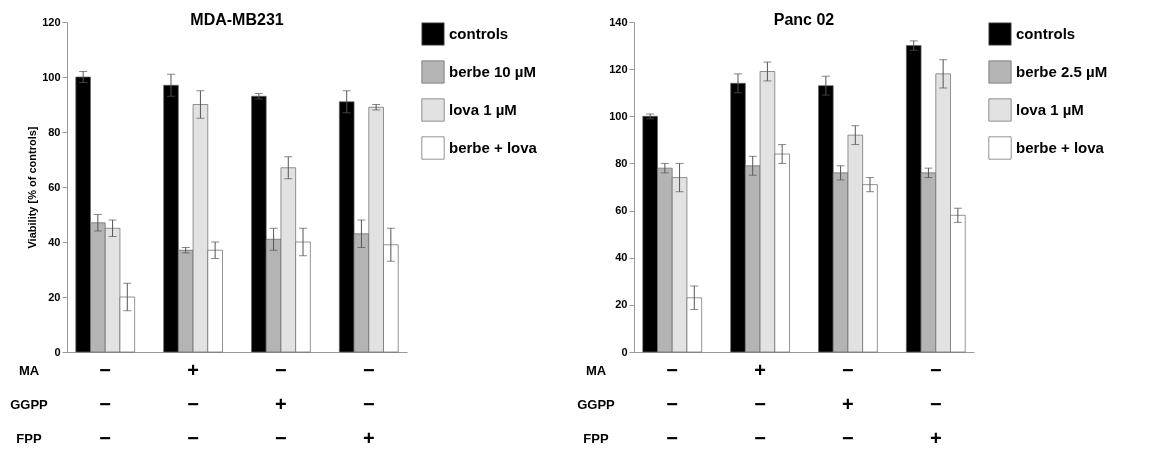 The height and width of the screenshot is (473, 1174). I want to click on legend-label: berbe 2.5 µM, so click(1062, 71).